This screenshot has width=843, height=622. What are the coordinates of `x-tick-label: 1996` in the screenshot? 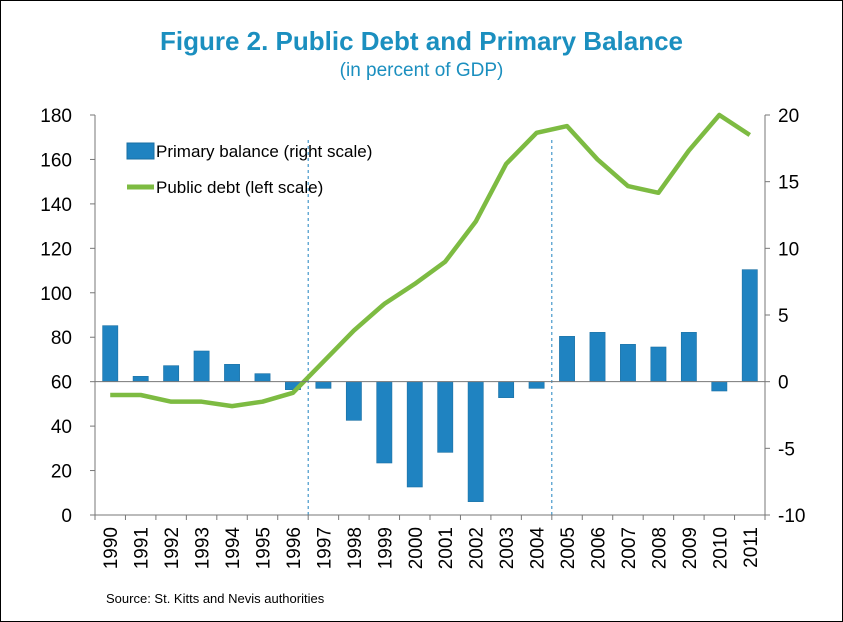 It's located at (294, 548).